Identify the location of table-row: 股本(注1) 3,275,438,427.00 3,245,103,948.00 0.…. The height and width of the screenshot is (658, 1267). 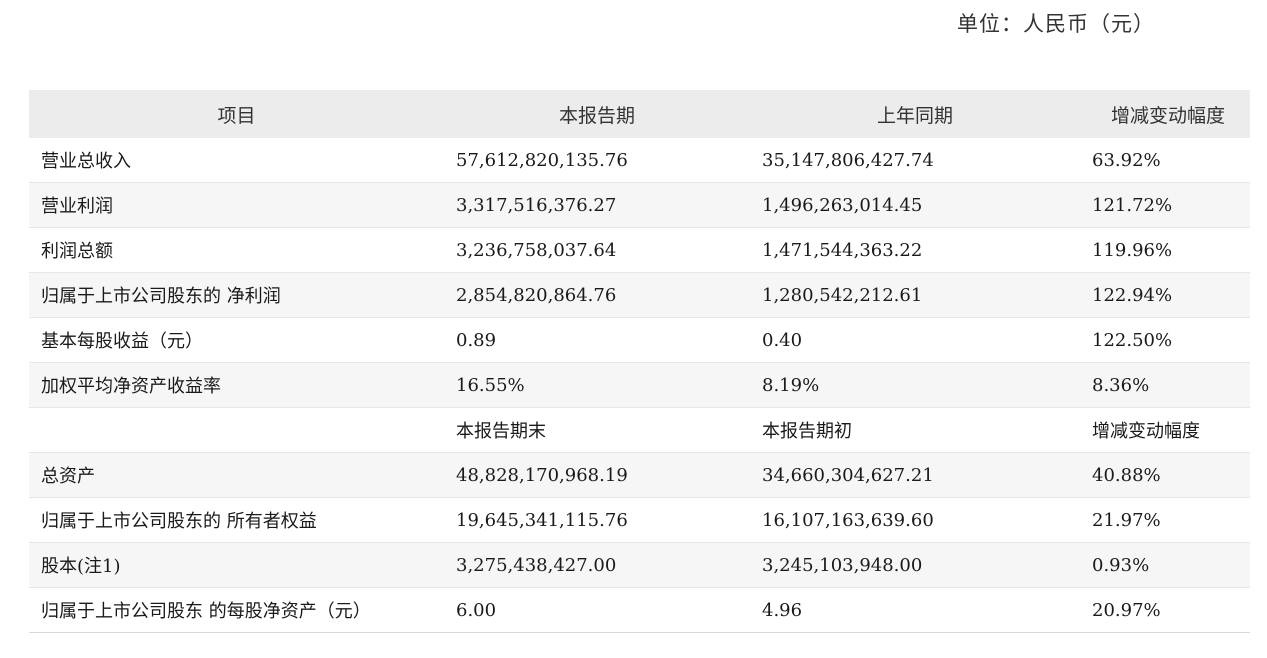
(639, 565).